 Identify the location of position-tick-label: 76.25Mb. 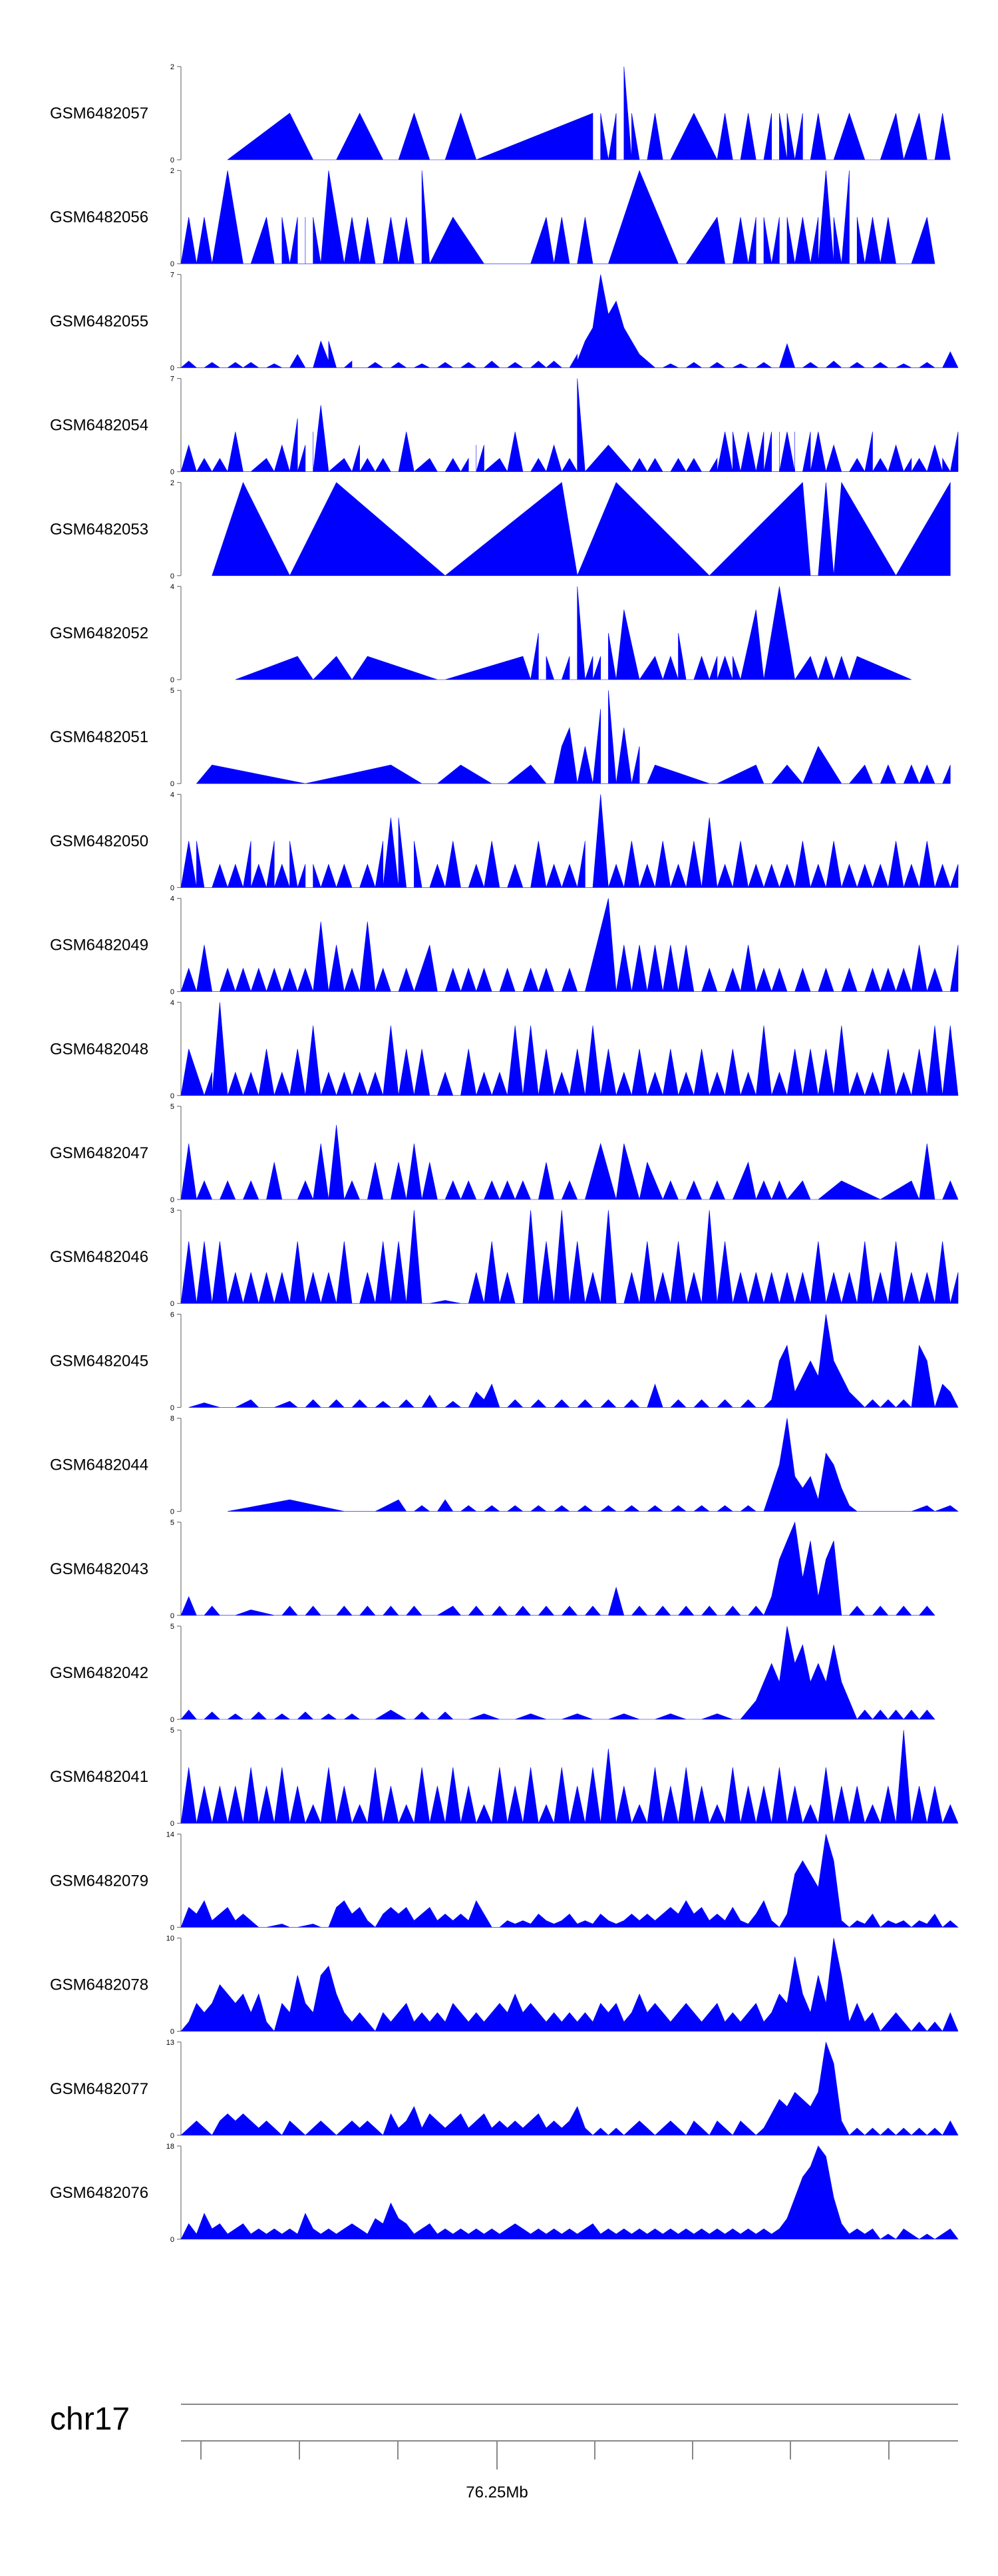
(497, 2492).